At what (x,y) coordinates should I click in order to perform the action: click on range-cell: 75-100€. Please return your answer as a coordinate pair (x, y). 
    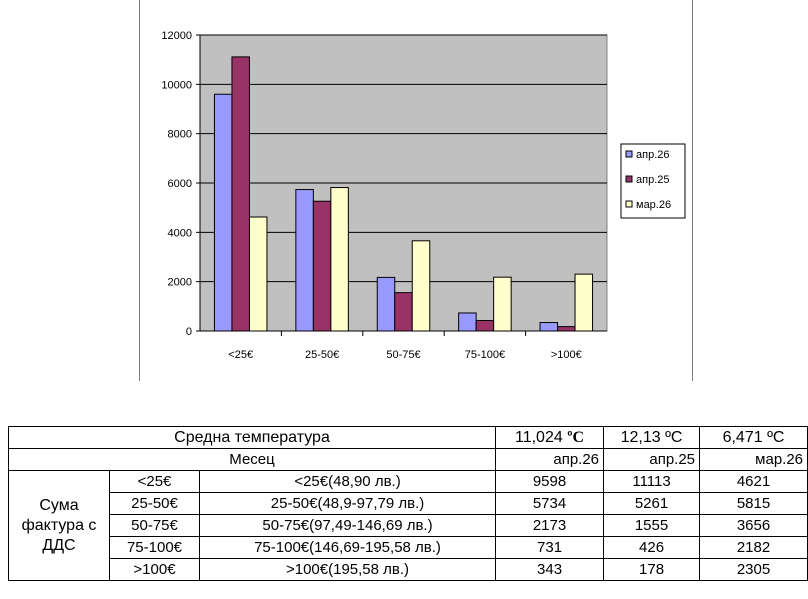
    Looking at the image, I should click on (154, 547).